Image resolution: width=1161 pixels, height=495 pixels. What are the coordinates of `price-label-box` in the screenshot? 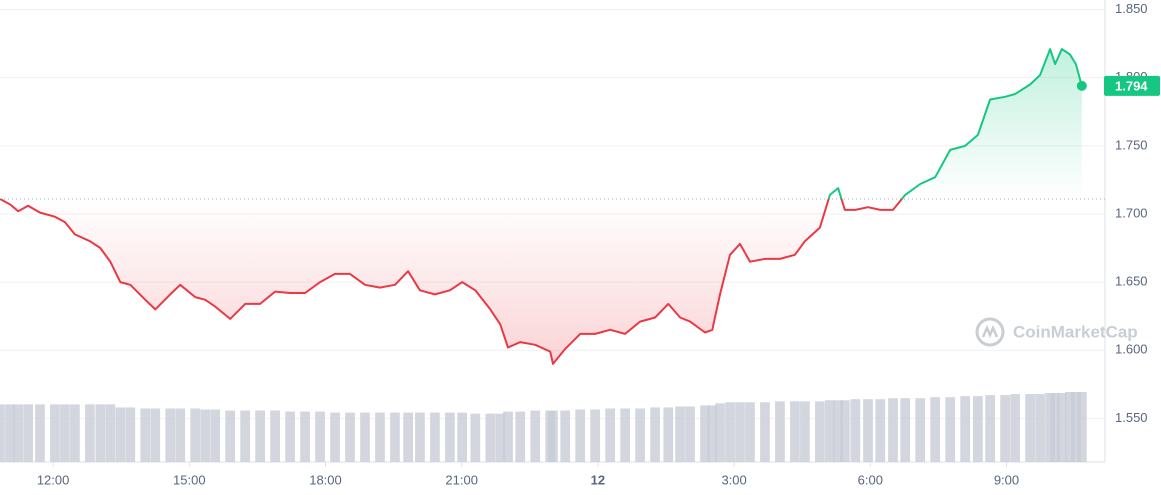 It's located at (1132, 85).